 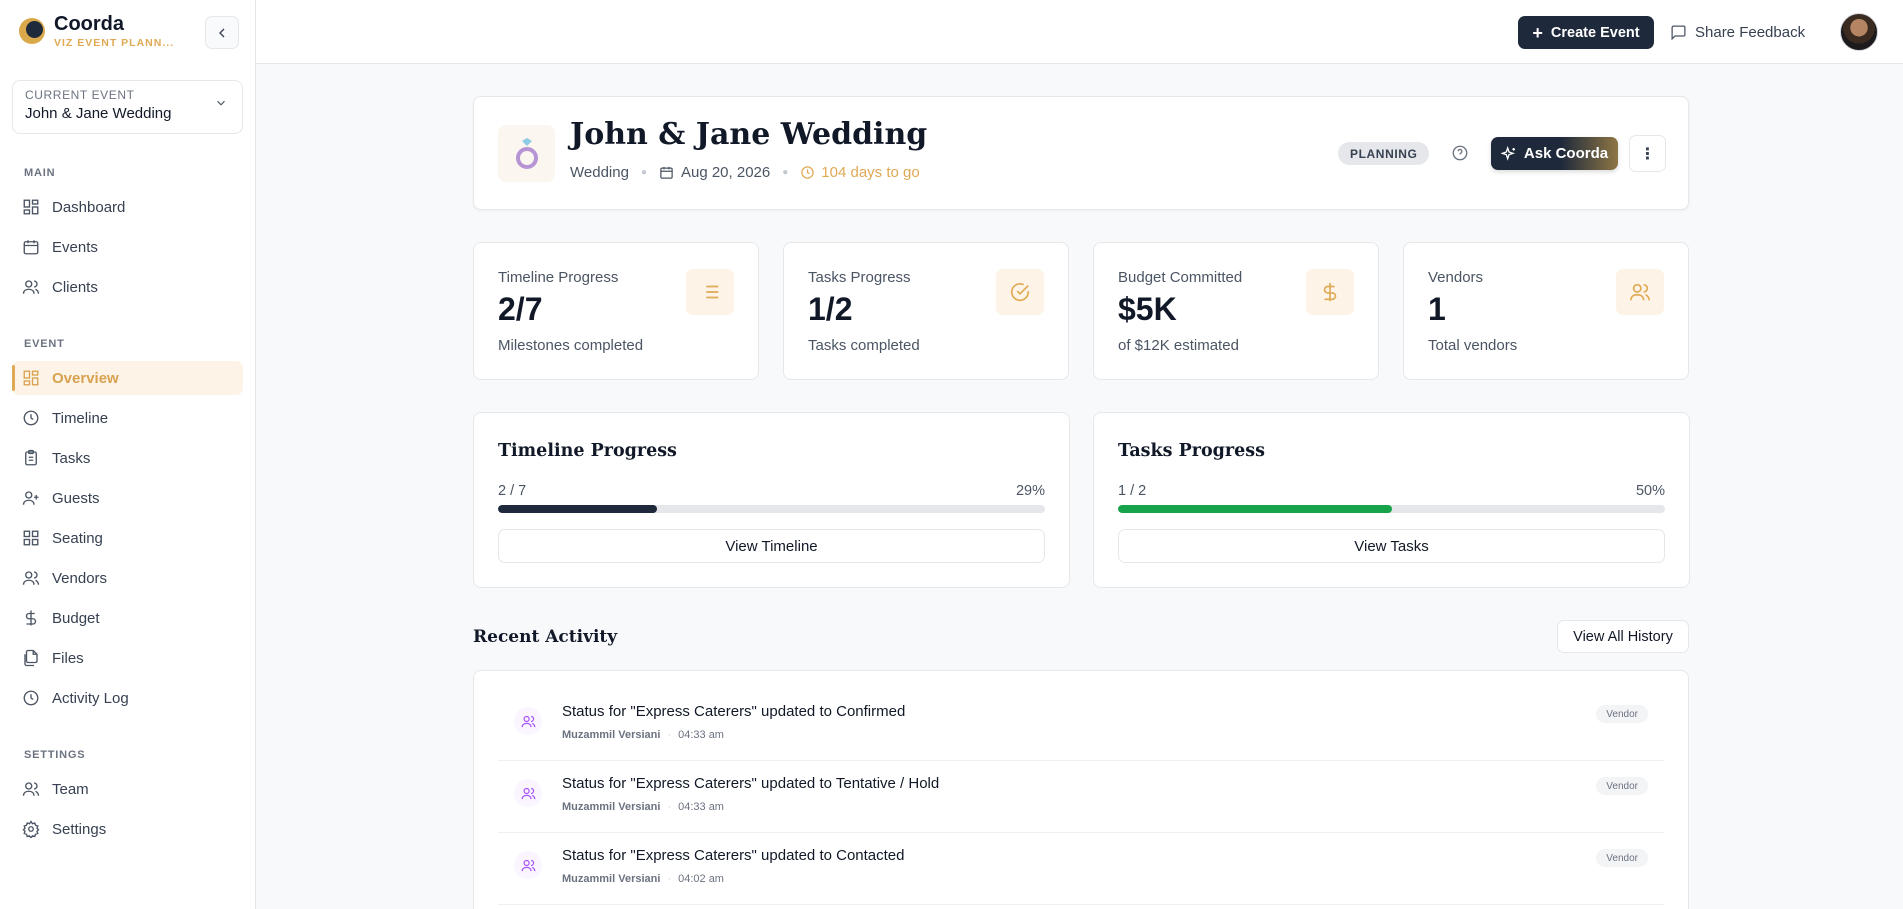 I want to click on help-circle-icon, so click(x=1460, y=153).